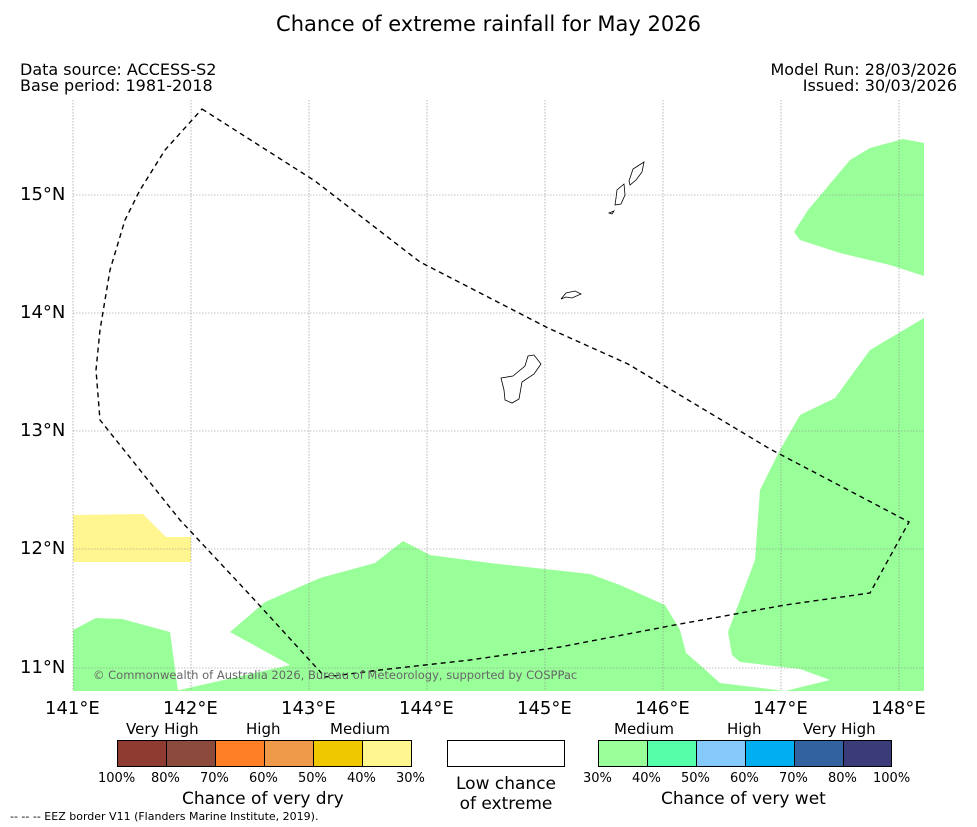 This screenshot has height=827, width=977. Describe the element at coordinates (743, 799) in the screenshot. I see `legend-wet-caption: Chance of very wet` at that location.